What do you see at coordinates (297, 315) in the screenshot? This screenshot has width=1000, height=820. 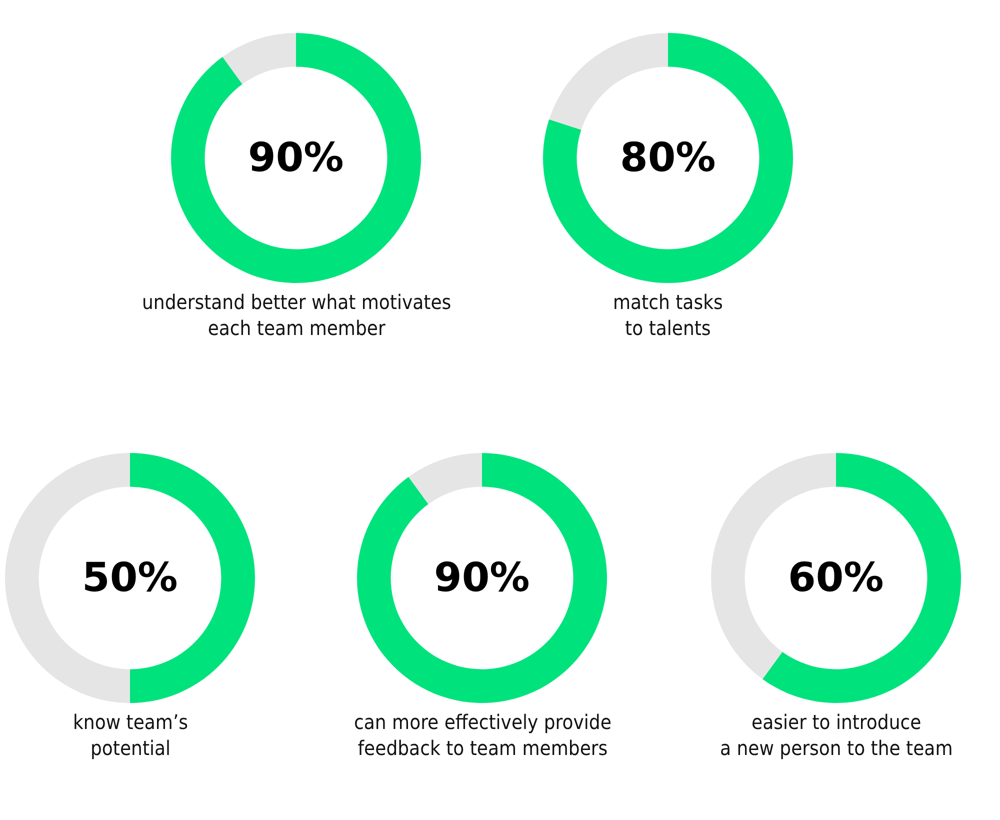 I see `text: understand better what motivates each team member` at bounding box center [297, 315].